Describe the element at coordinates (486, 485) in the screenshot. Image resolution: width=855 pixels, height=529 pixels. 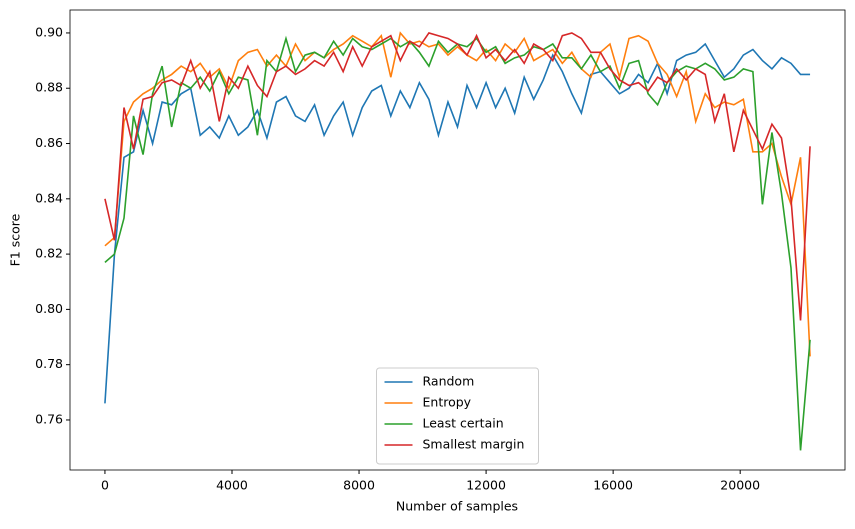
I see `x-tick-label: 12000` at that location.